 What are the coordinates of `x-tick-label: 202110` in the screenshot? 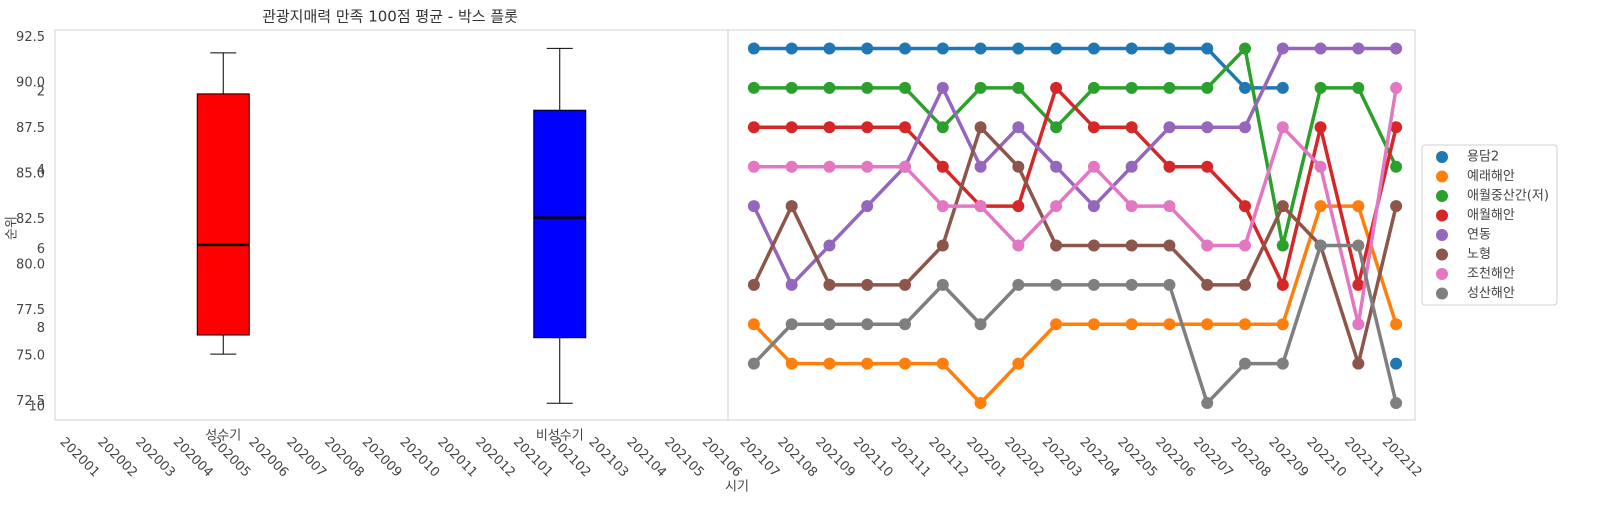 It's located at (873, 458).